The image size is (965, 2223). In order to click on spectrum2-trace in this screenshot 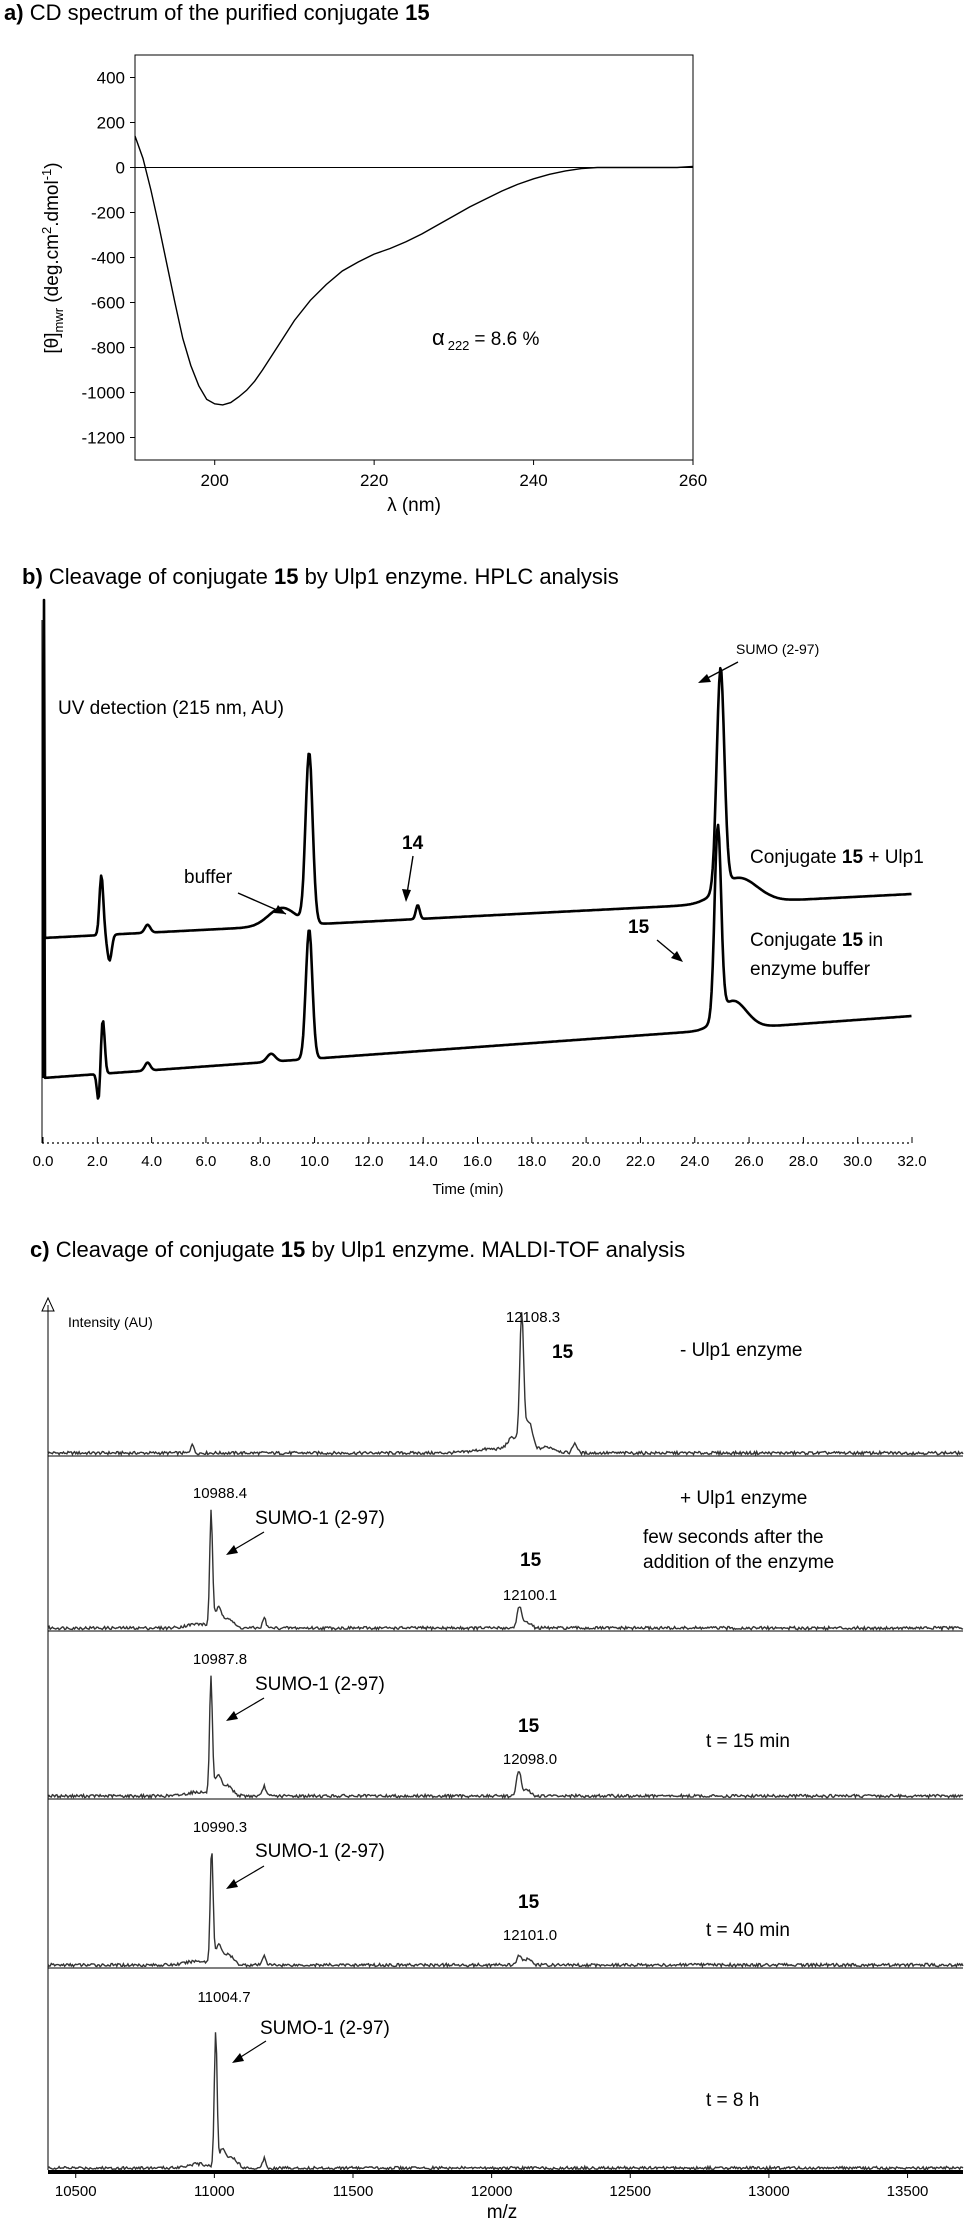, I will do `click(505, 1570)`.